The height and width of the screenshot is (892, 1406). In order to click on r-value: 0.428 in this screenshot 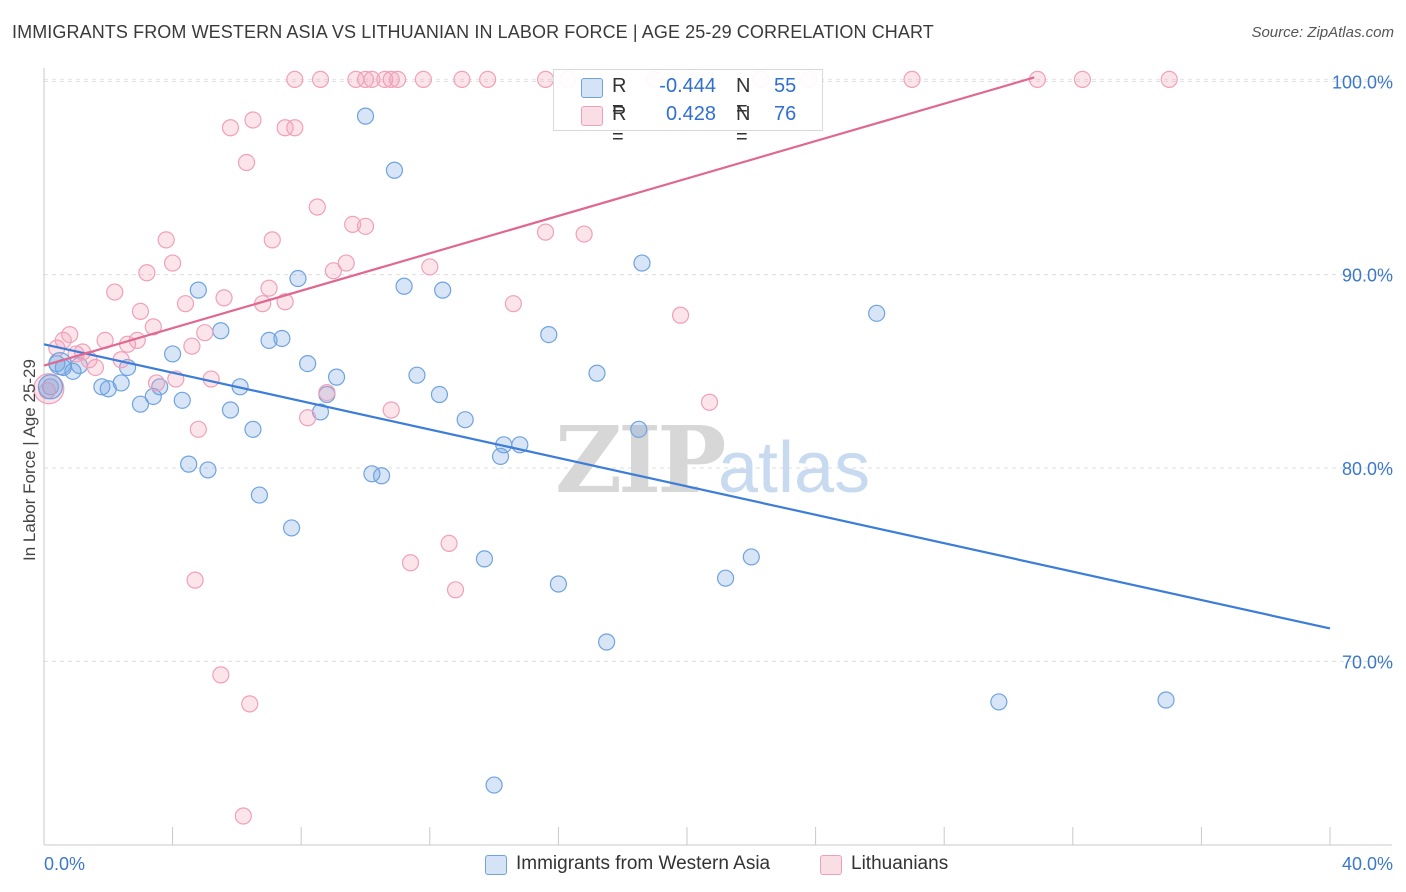, I will do `click(690, 114)`.